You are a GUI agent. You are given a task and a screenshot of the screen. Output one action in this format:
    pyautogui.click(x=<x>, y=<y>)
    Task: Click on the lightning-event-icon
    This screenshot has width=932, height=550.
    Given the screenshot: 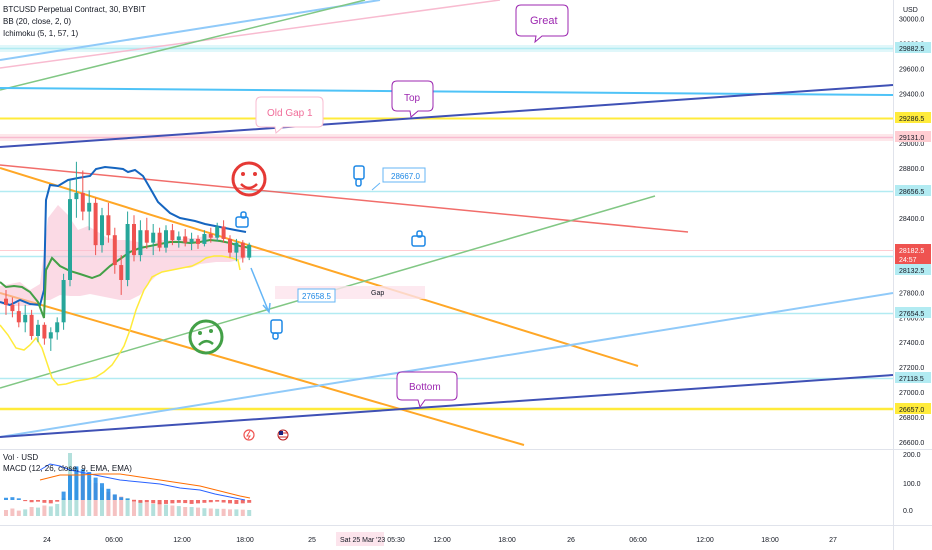 What is the action you would take?
    pyautogui.click(x=249, y=435)
    